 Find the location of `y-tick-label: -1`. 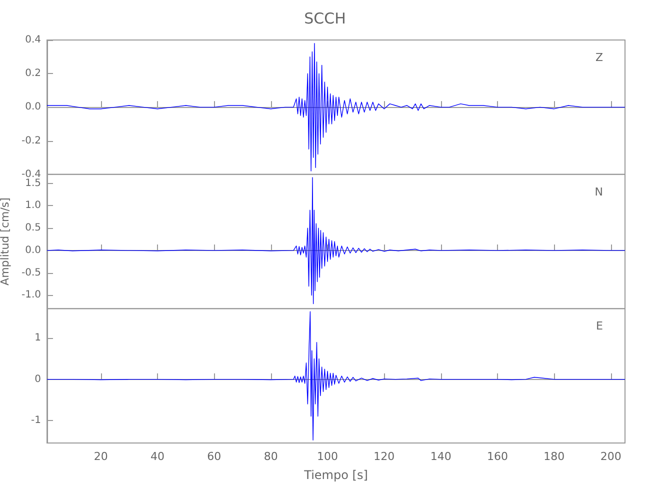

y-tick-label: -1 is located at coordinates (36, 420).